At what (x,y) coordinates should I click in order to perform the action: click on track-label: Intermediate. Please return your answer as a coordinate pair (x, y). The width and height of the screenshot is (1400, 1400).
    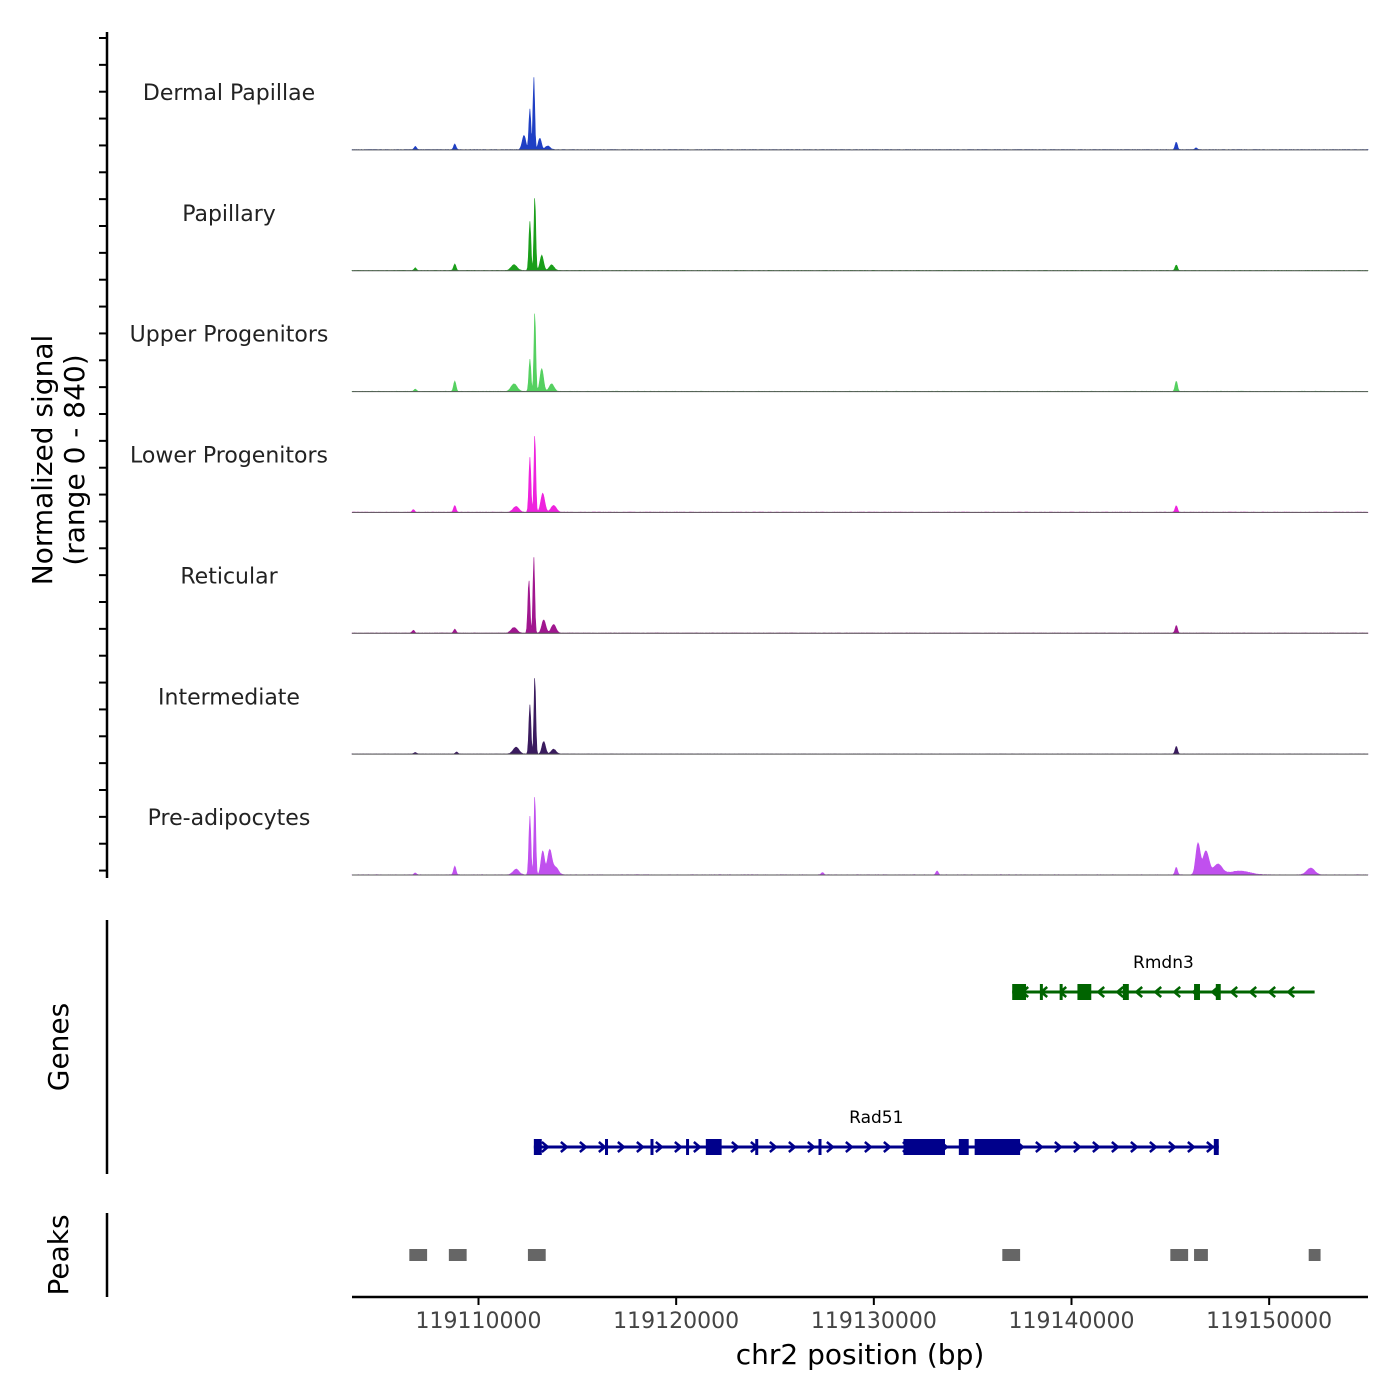
    Looking at the image, I should click on (229, 697).